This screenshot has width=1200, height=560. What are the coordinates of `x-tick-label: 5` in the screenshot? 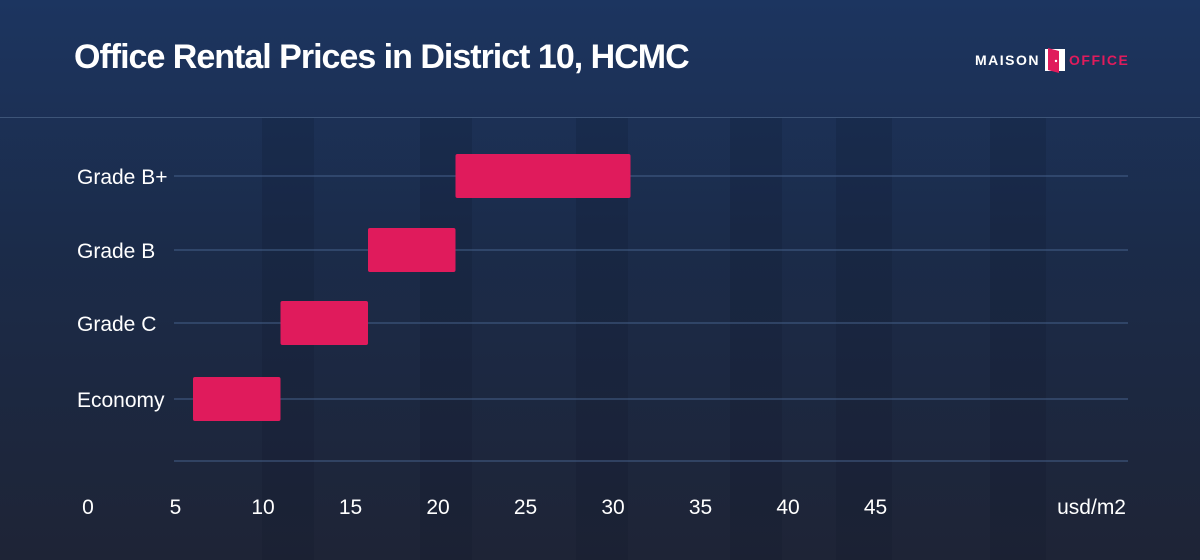 It's located at (176, 507).